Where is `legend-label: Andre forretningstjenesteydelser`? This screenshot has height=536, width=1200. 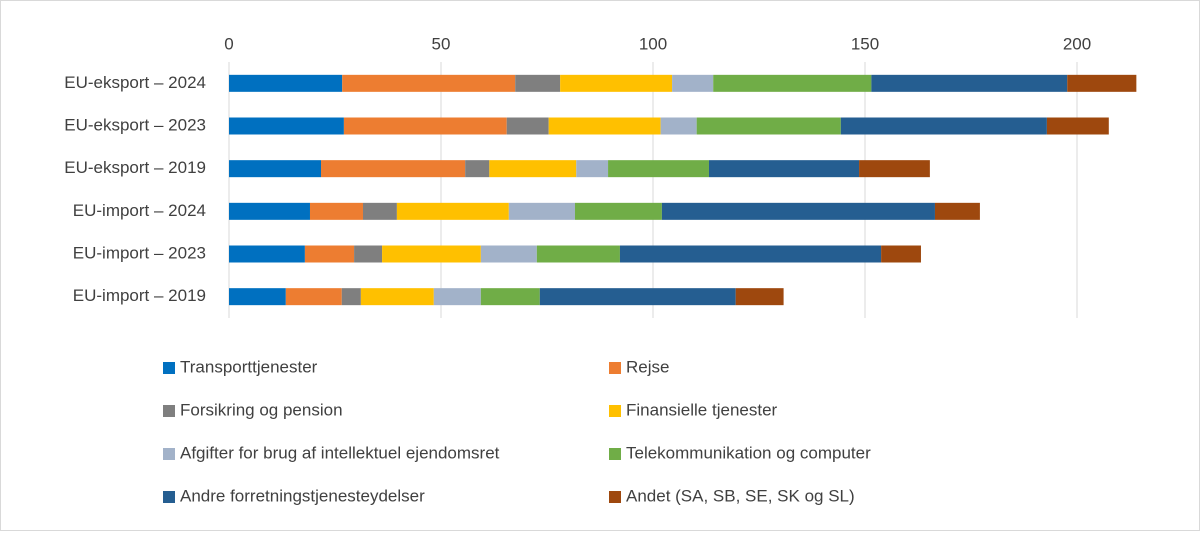 legend-label: Andre forretningstjenesteydelser is located at coordinates (302, 495).